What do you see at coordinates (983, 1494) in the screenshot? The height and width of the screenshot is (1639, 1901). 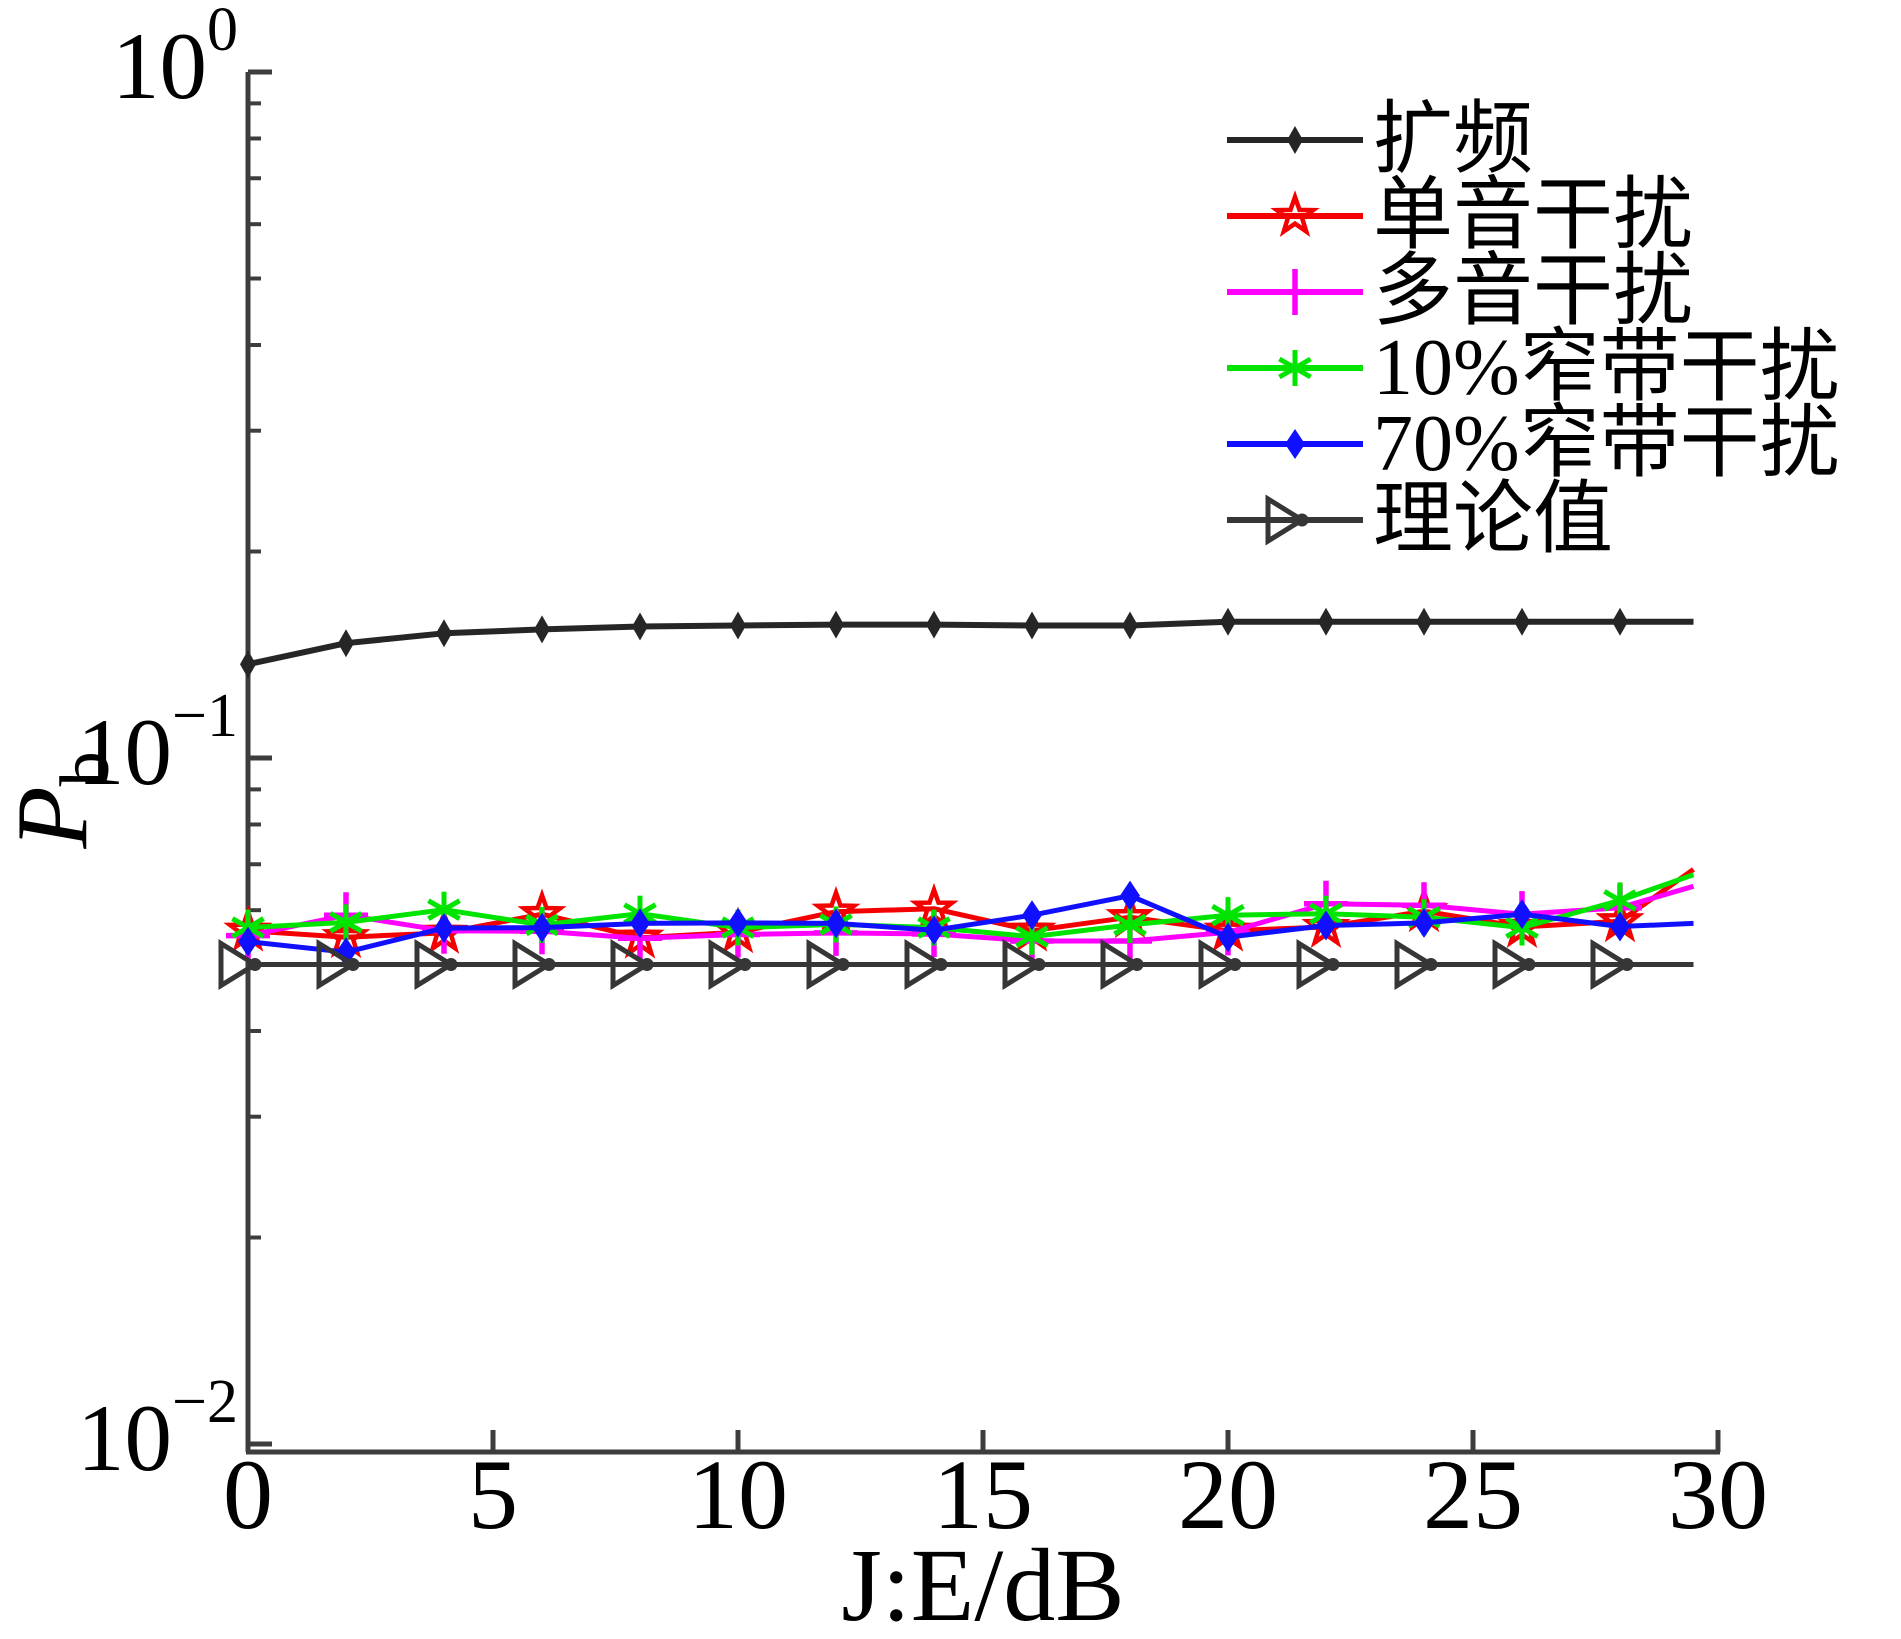 I see `x-tick-label: 15` at bounding box center [983, 1494].